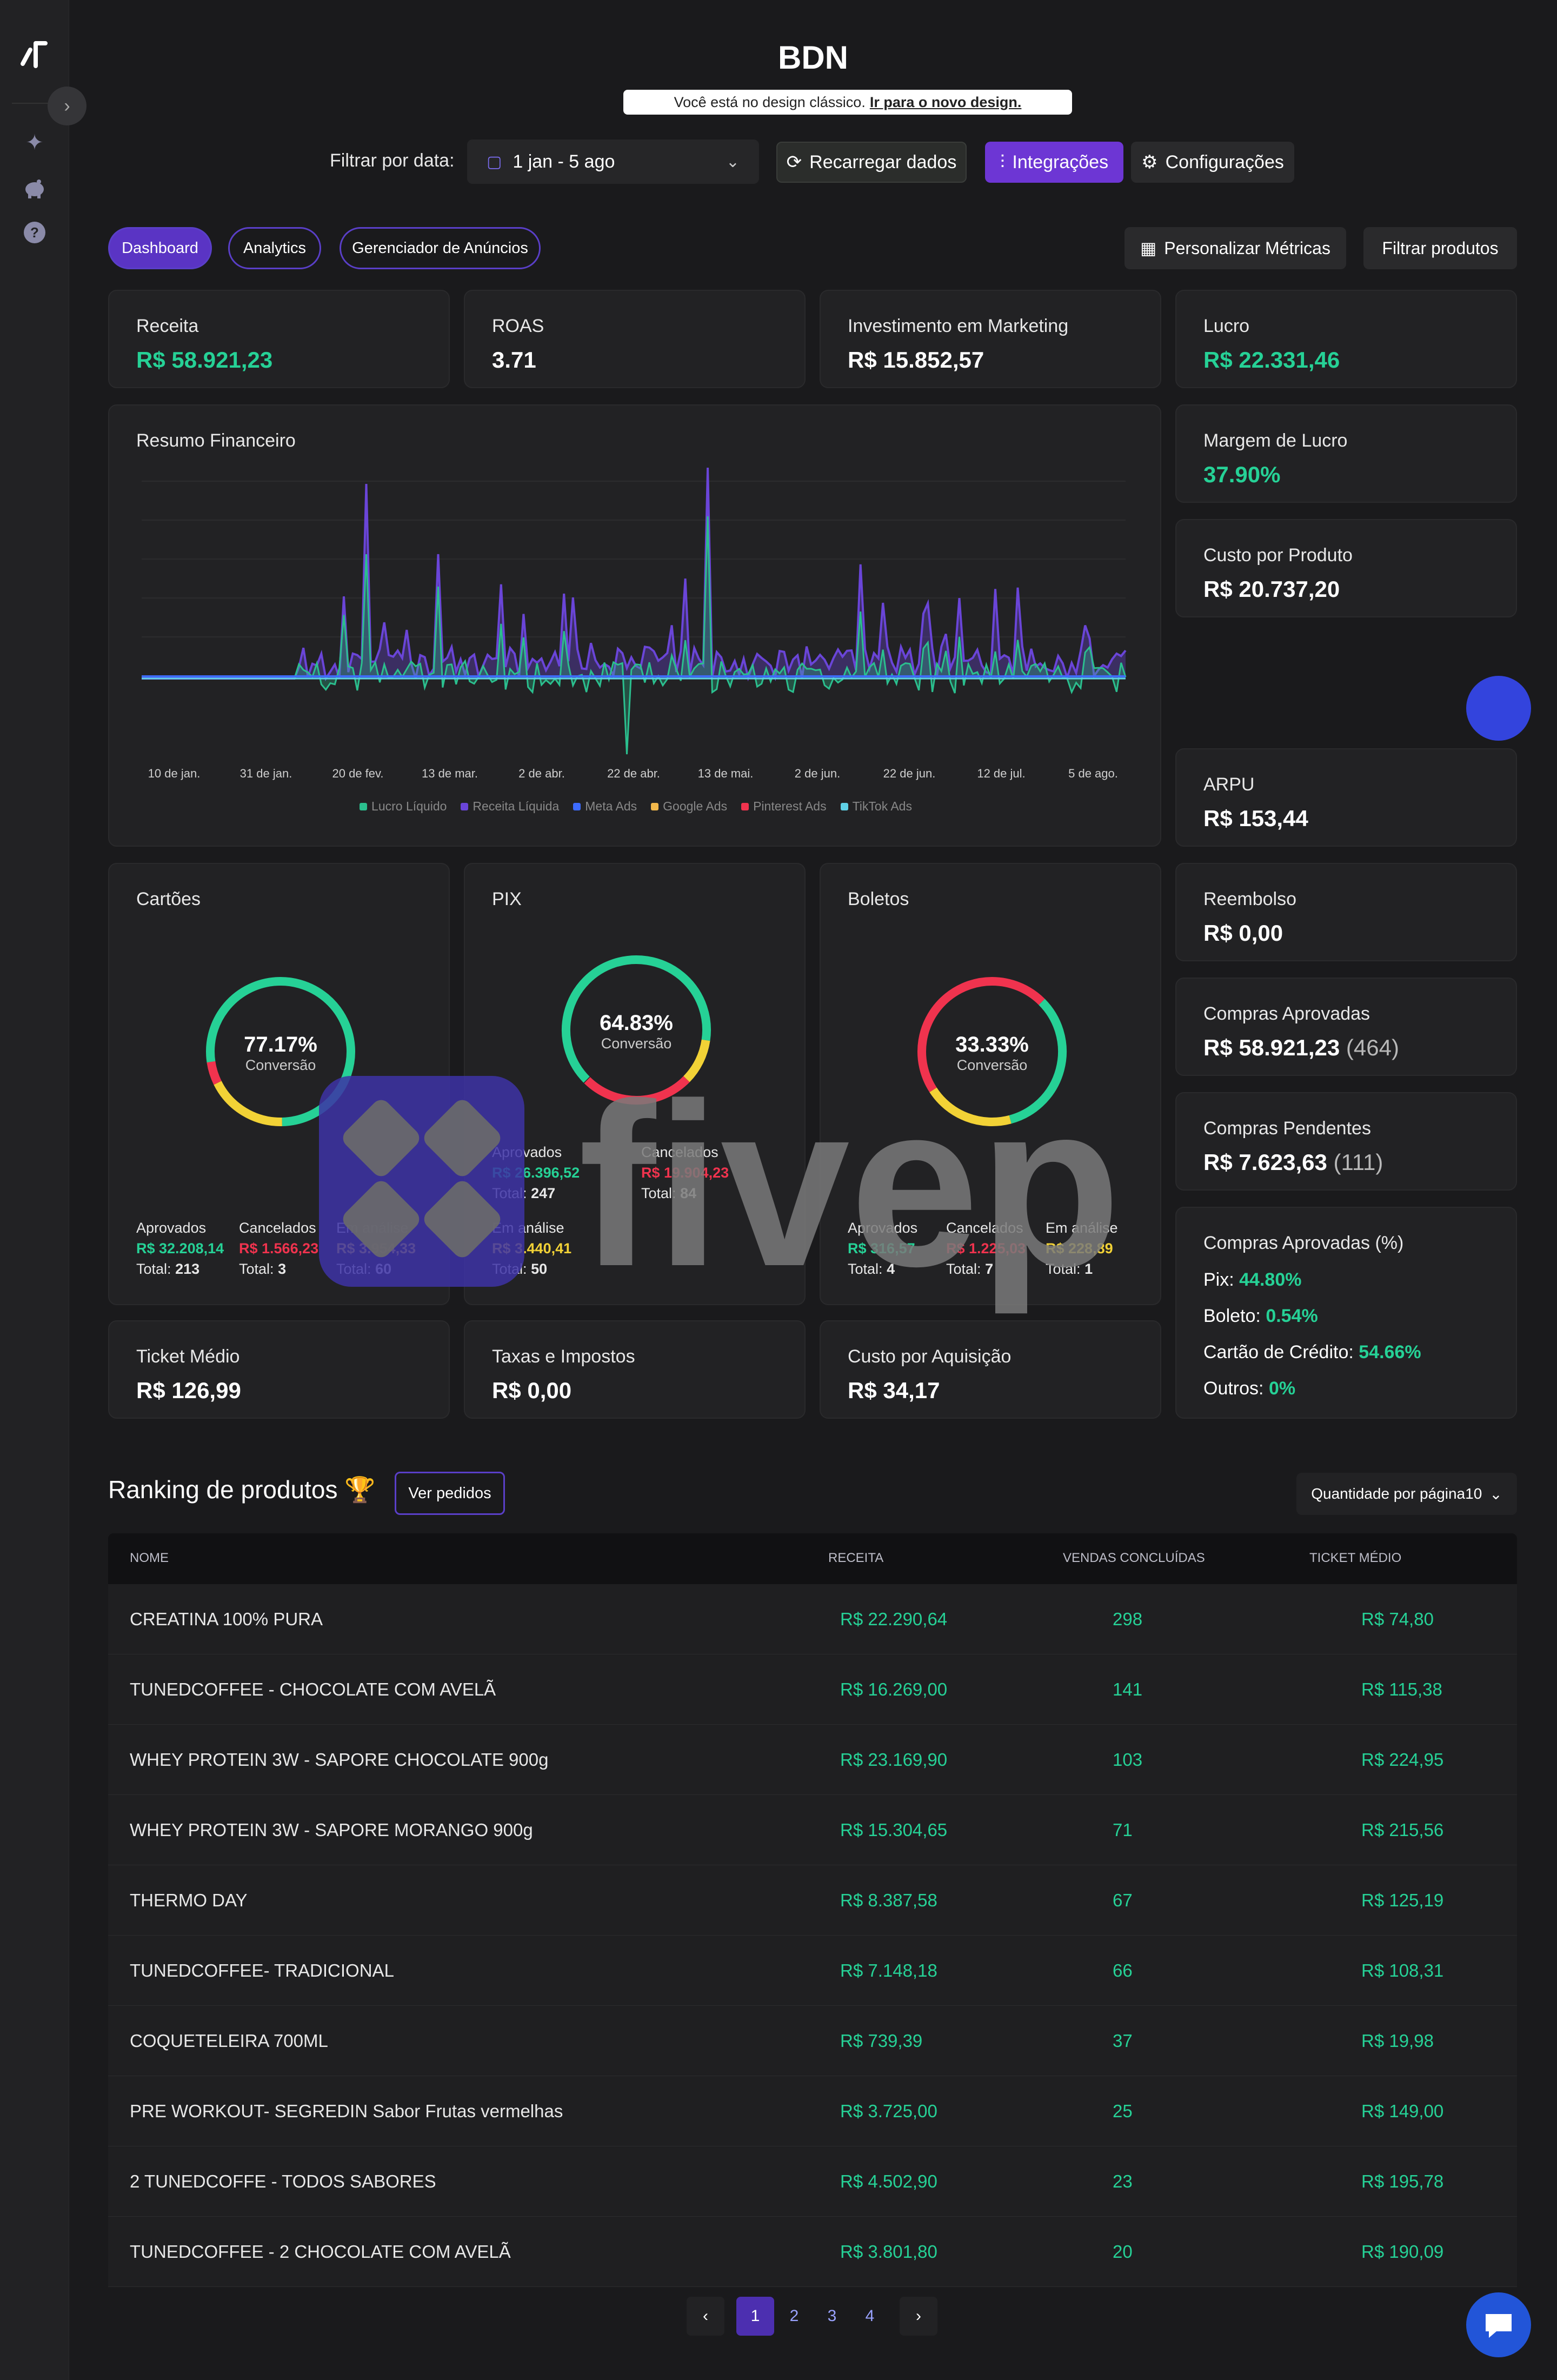 The width and height of the screenshot is (1557, 2380). Describe the element at coordinates (149, 1558) in the screenshot. I see `column-header-name: NOME` at that location.